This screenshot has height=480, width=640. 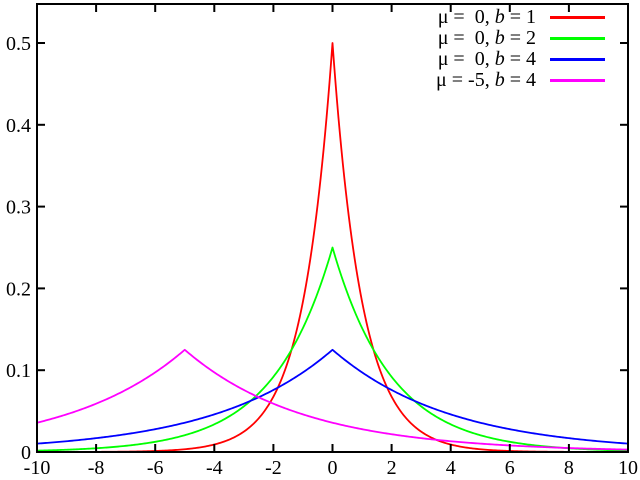 I want to click on legend-entry: μ = 0, b = 1, so click(x=520, y=17).